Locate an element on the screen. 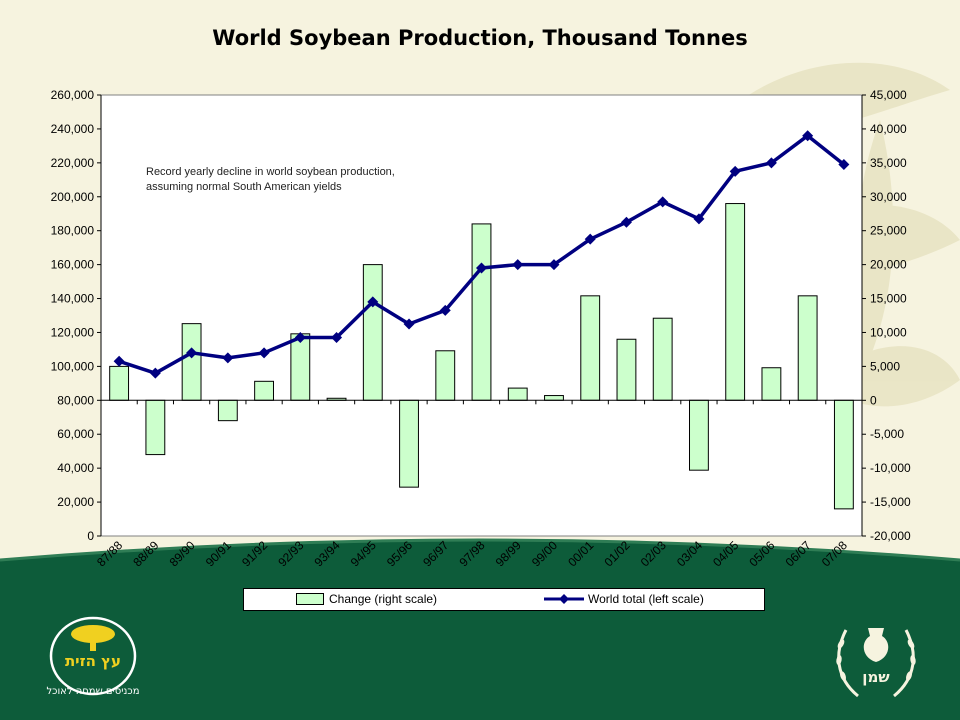 The image size is (960, 720). y-left-tick-label: 0 is located at coordinates (90, 536).